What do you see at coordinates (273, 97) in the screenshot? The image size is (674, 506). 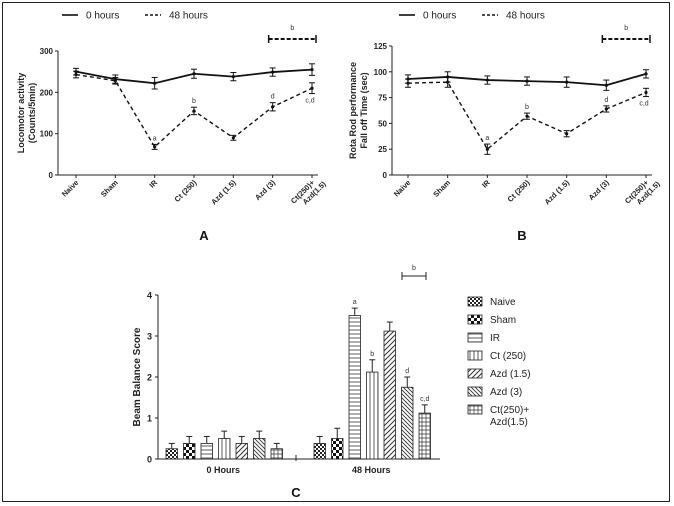 I see `significance-label-a-2: d` at bounding box center [273, 97].